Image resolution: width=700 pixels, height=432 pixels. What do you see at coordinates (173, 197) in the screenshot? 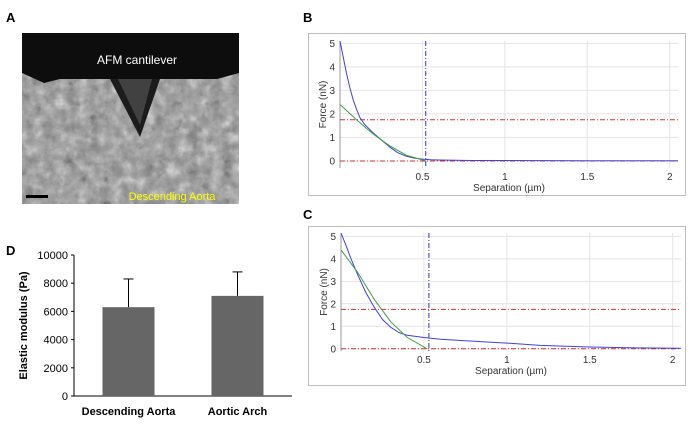
I see `tissue-label: Descending Aorta` at bounding box center [173, 197].